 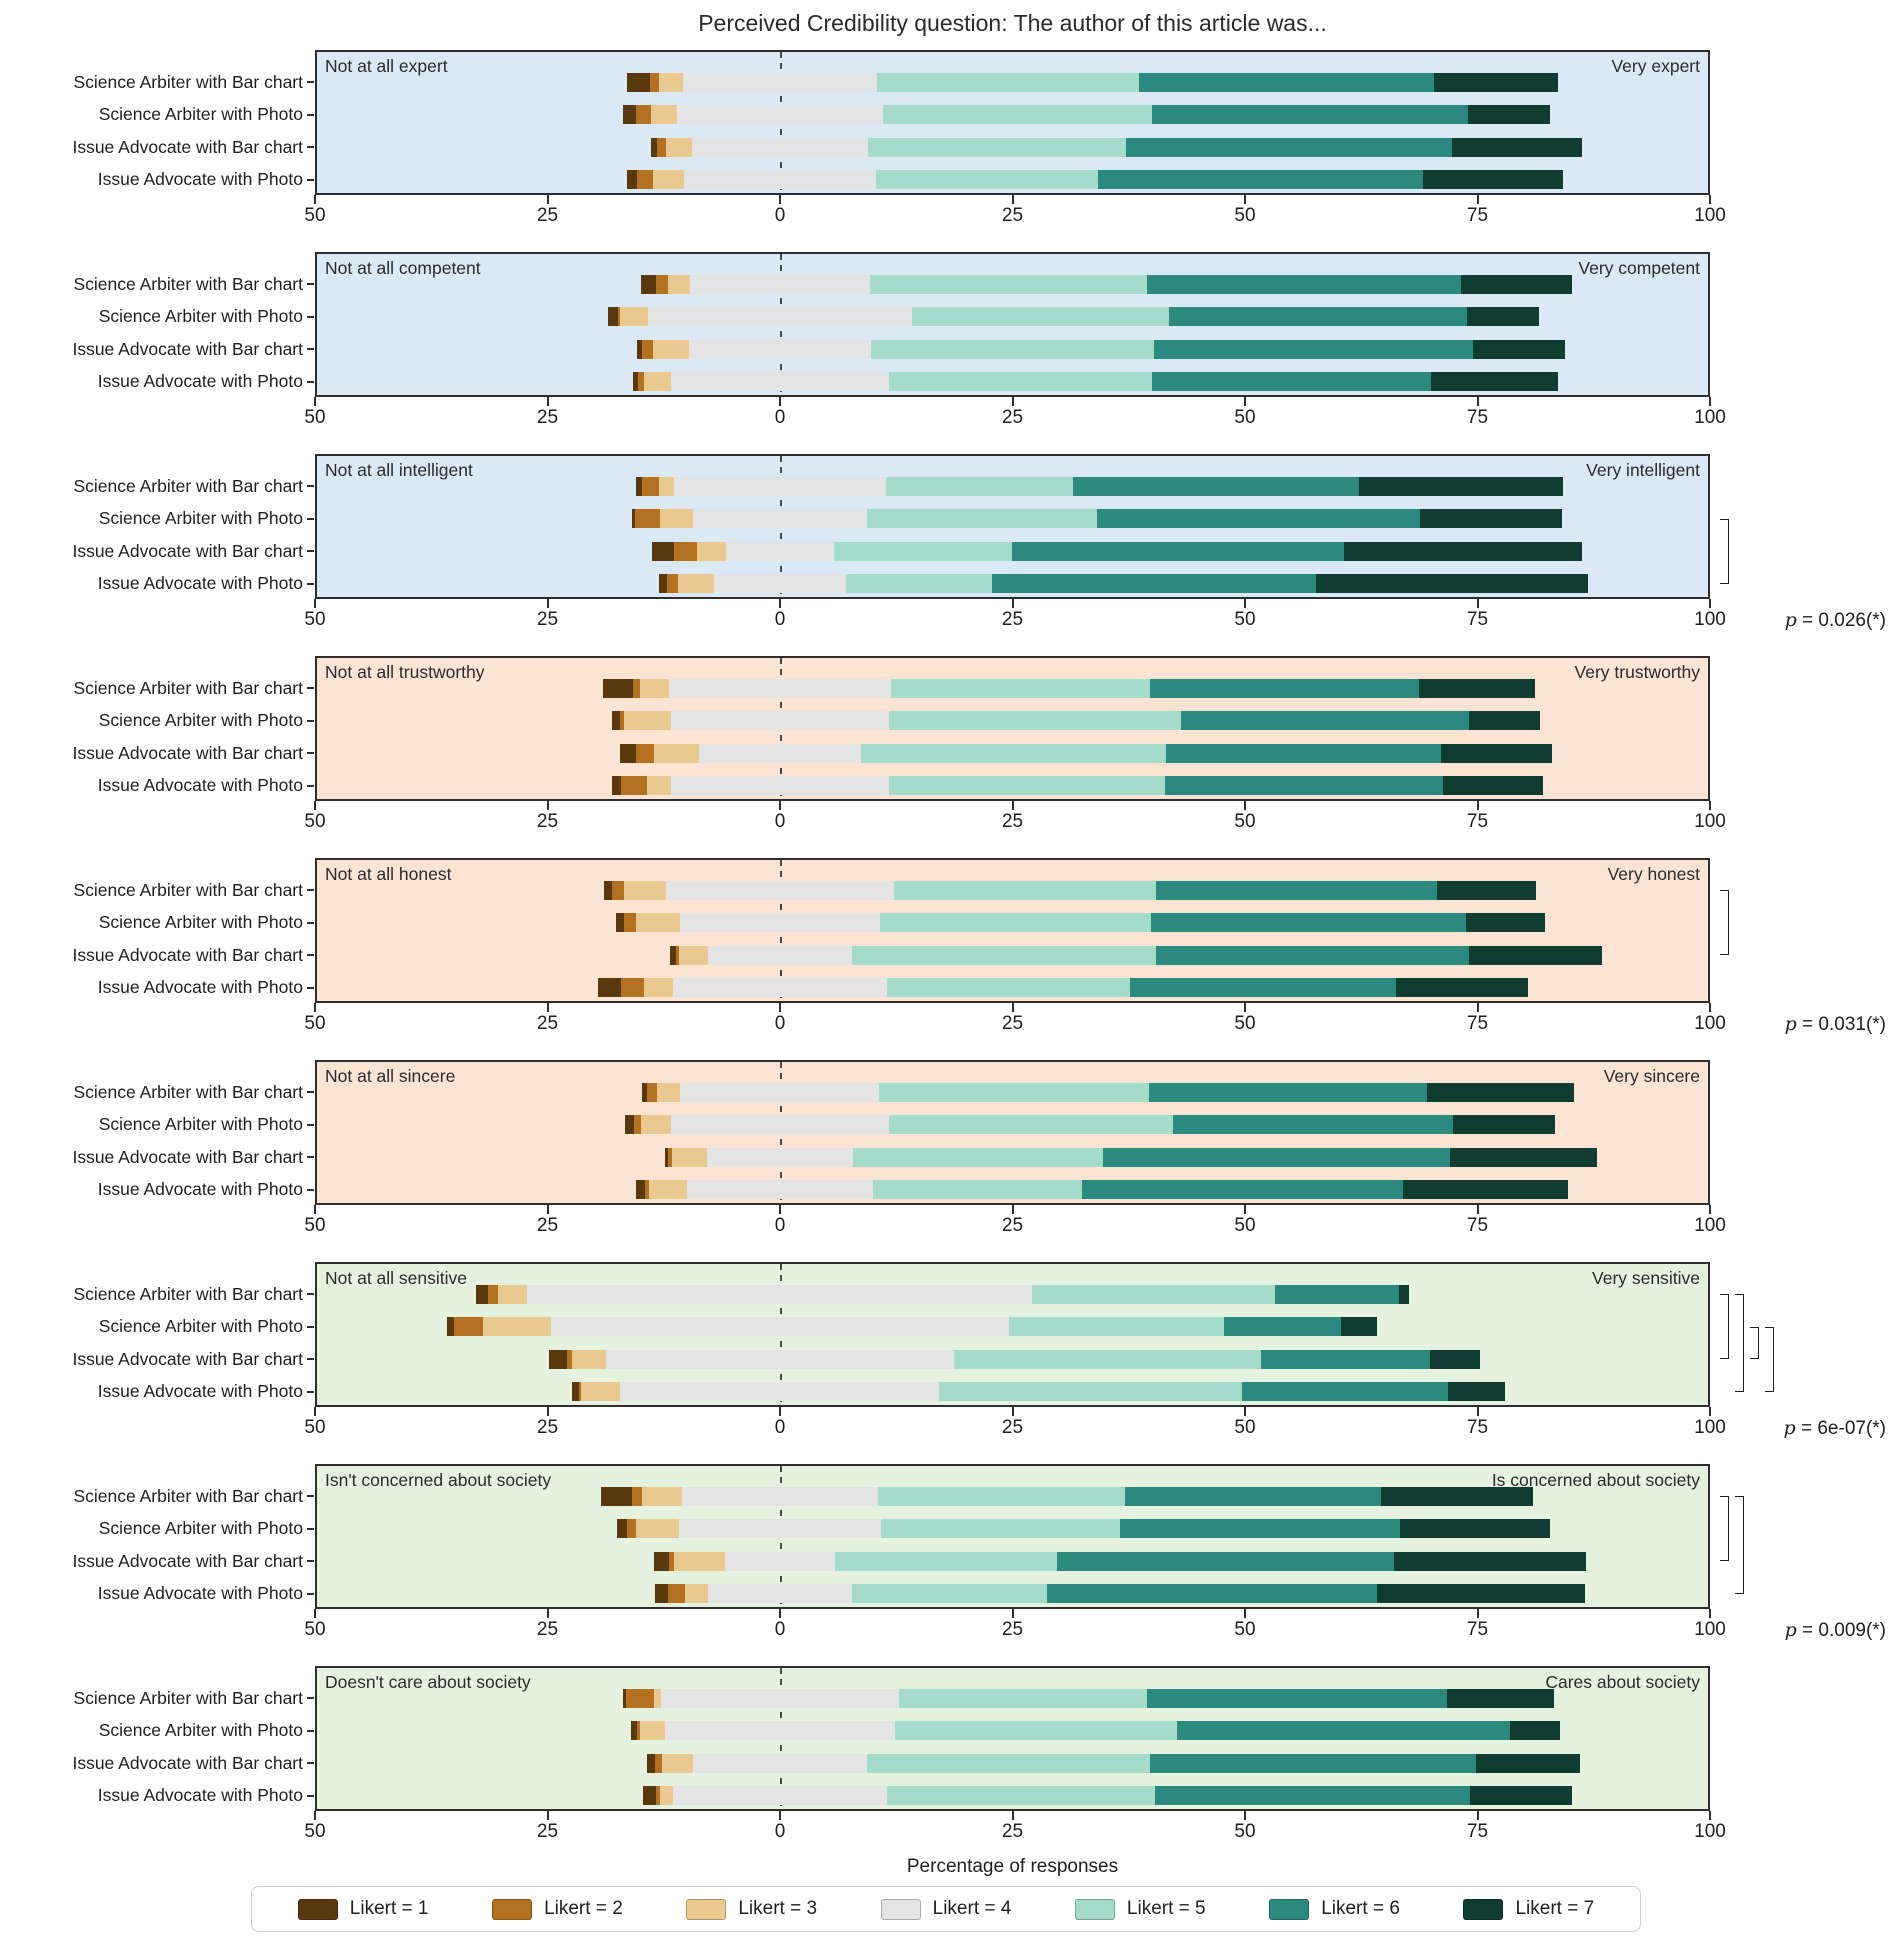 What do you see at coordinates (1710, 1831) in the screenshot?
I see `x-tick-label: 100` at bounding box center [1710, 1831].